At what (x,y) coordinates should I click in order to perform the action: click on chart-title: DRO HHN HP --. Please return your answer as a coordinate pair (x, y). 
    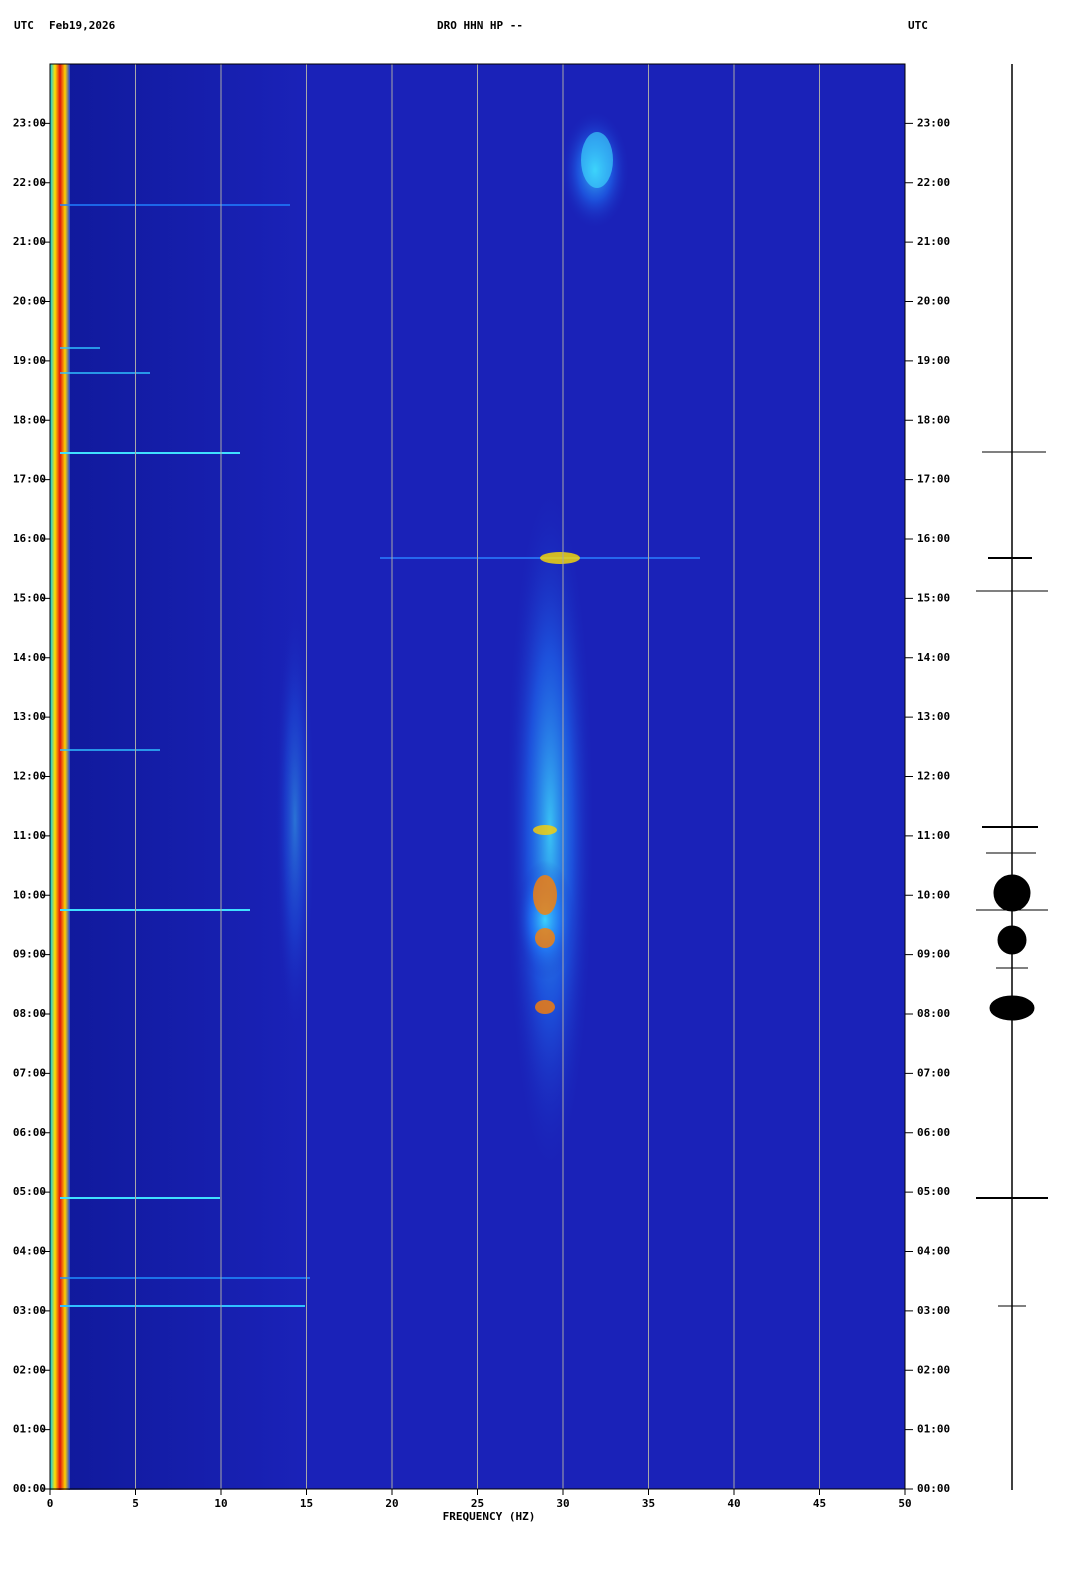
    Looking at the image, I should click on (480, 25).